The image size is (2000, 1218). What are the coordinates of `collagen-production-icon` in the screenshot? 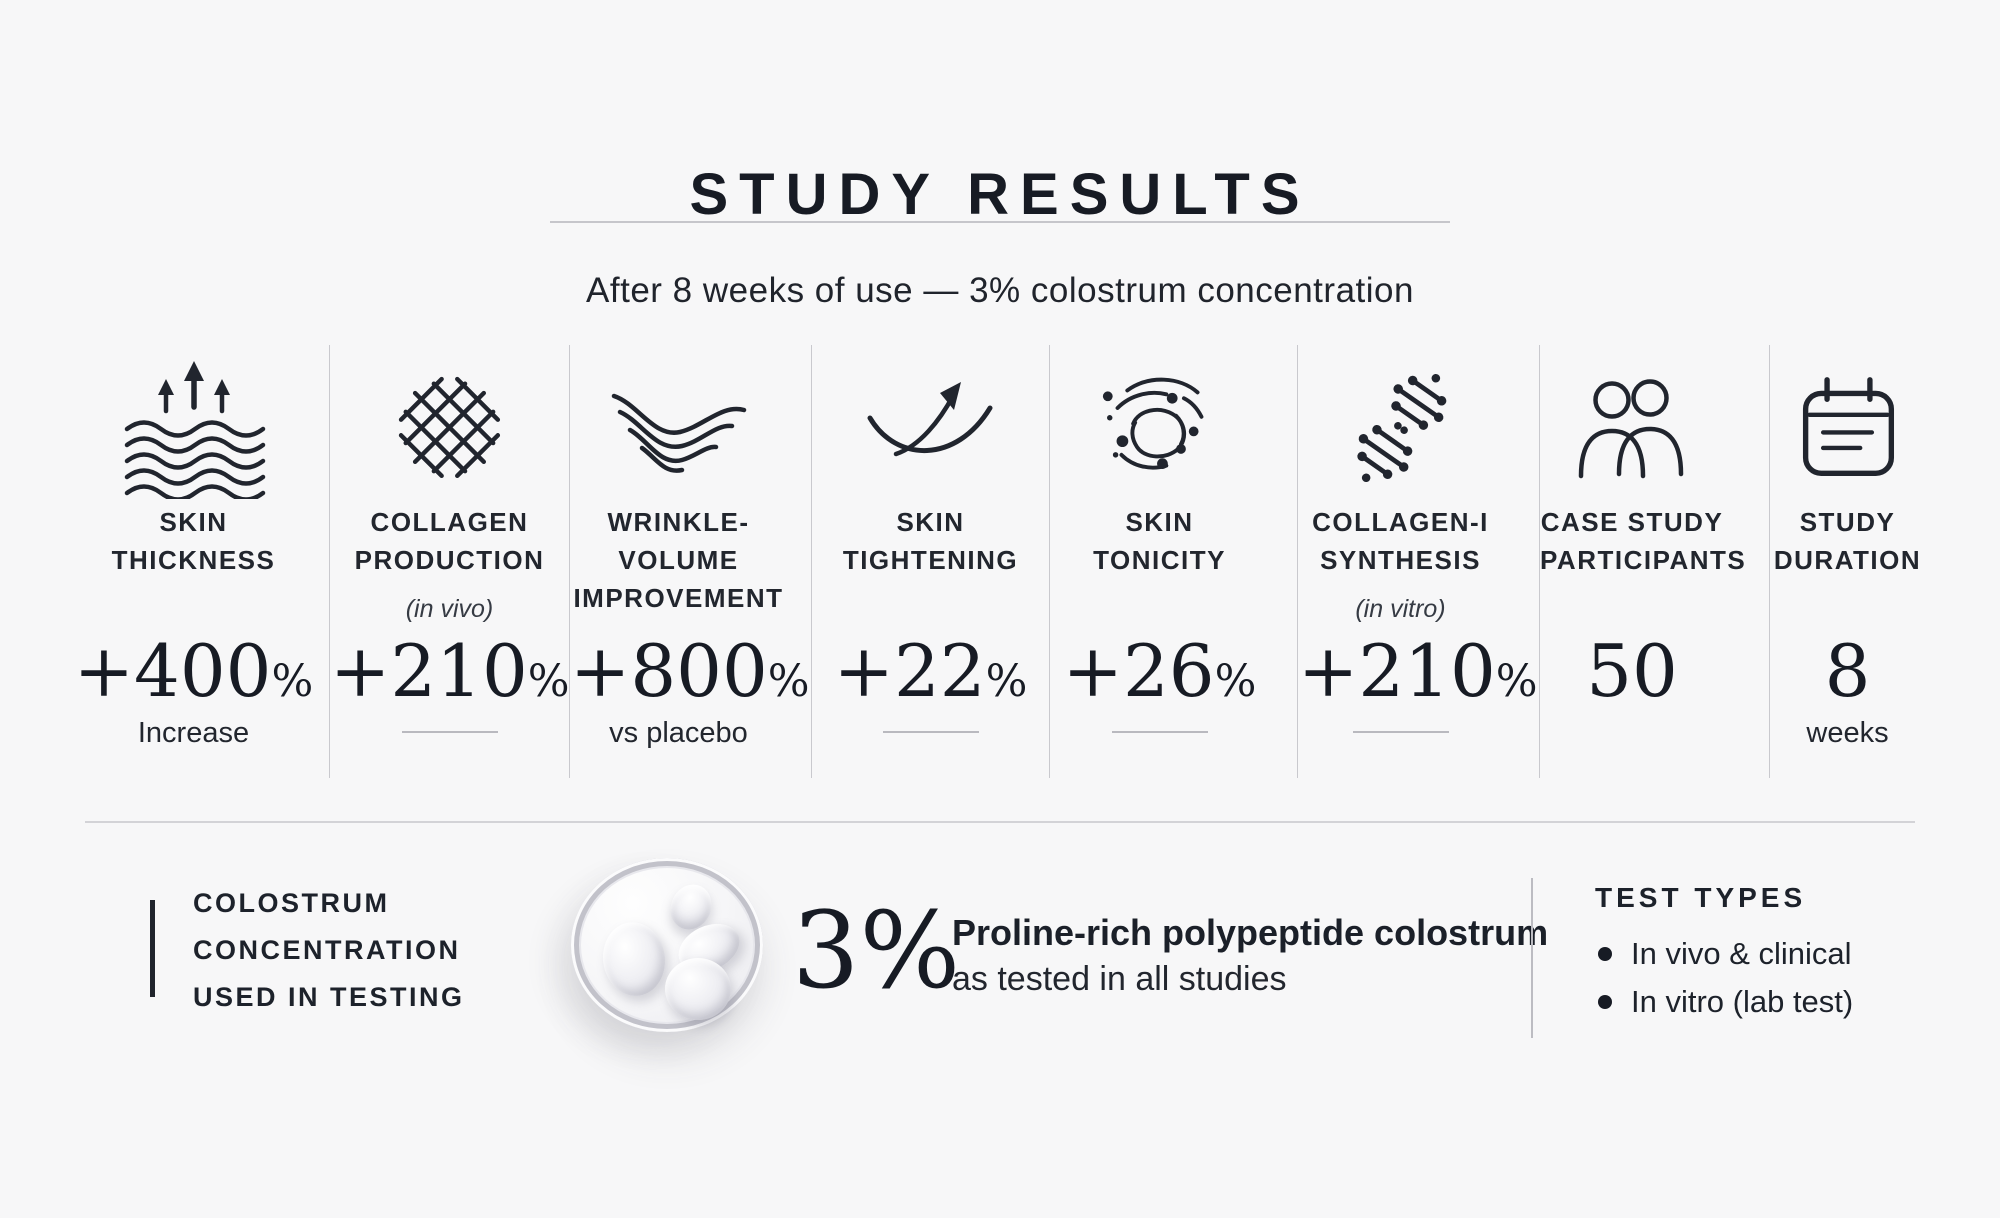 It's located at (449, 428).